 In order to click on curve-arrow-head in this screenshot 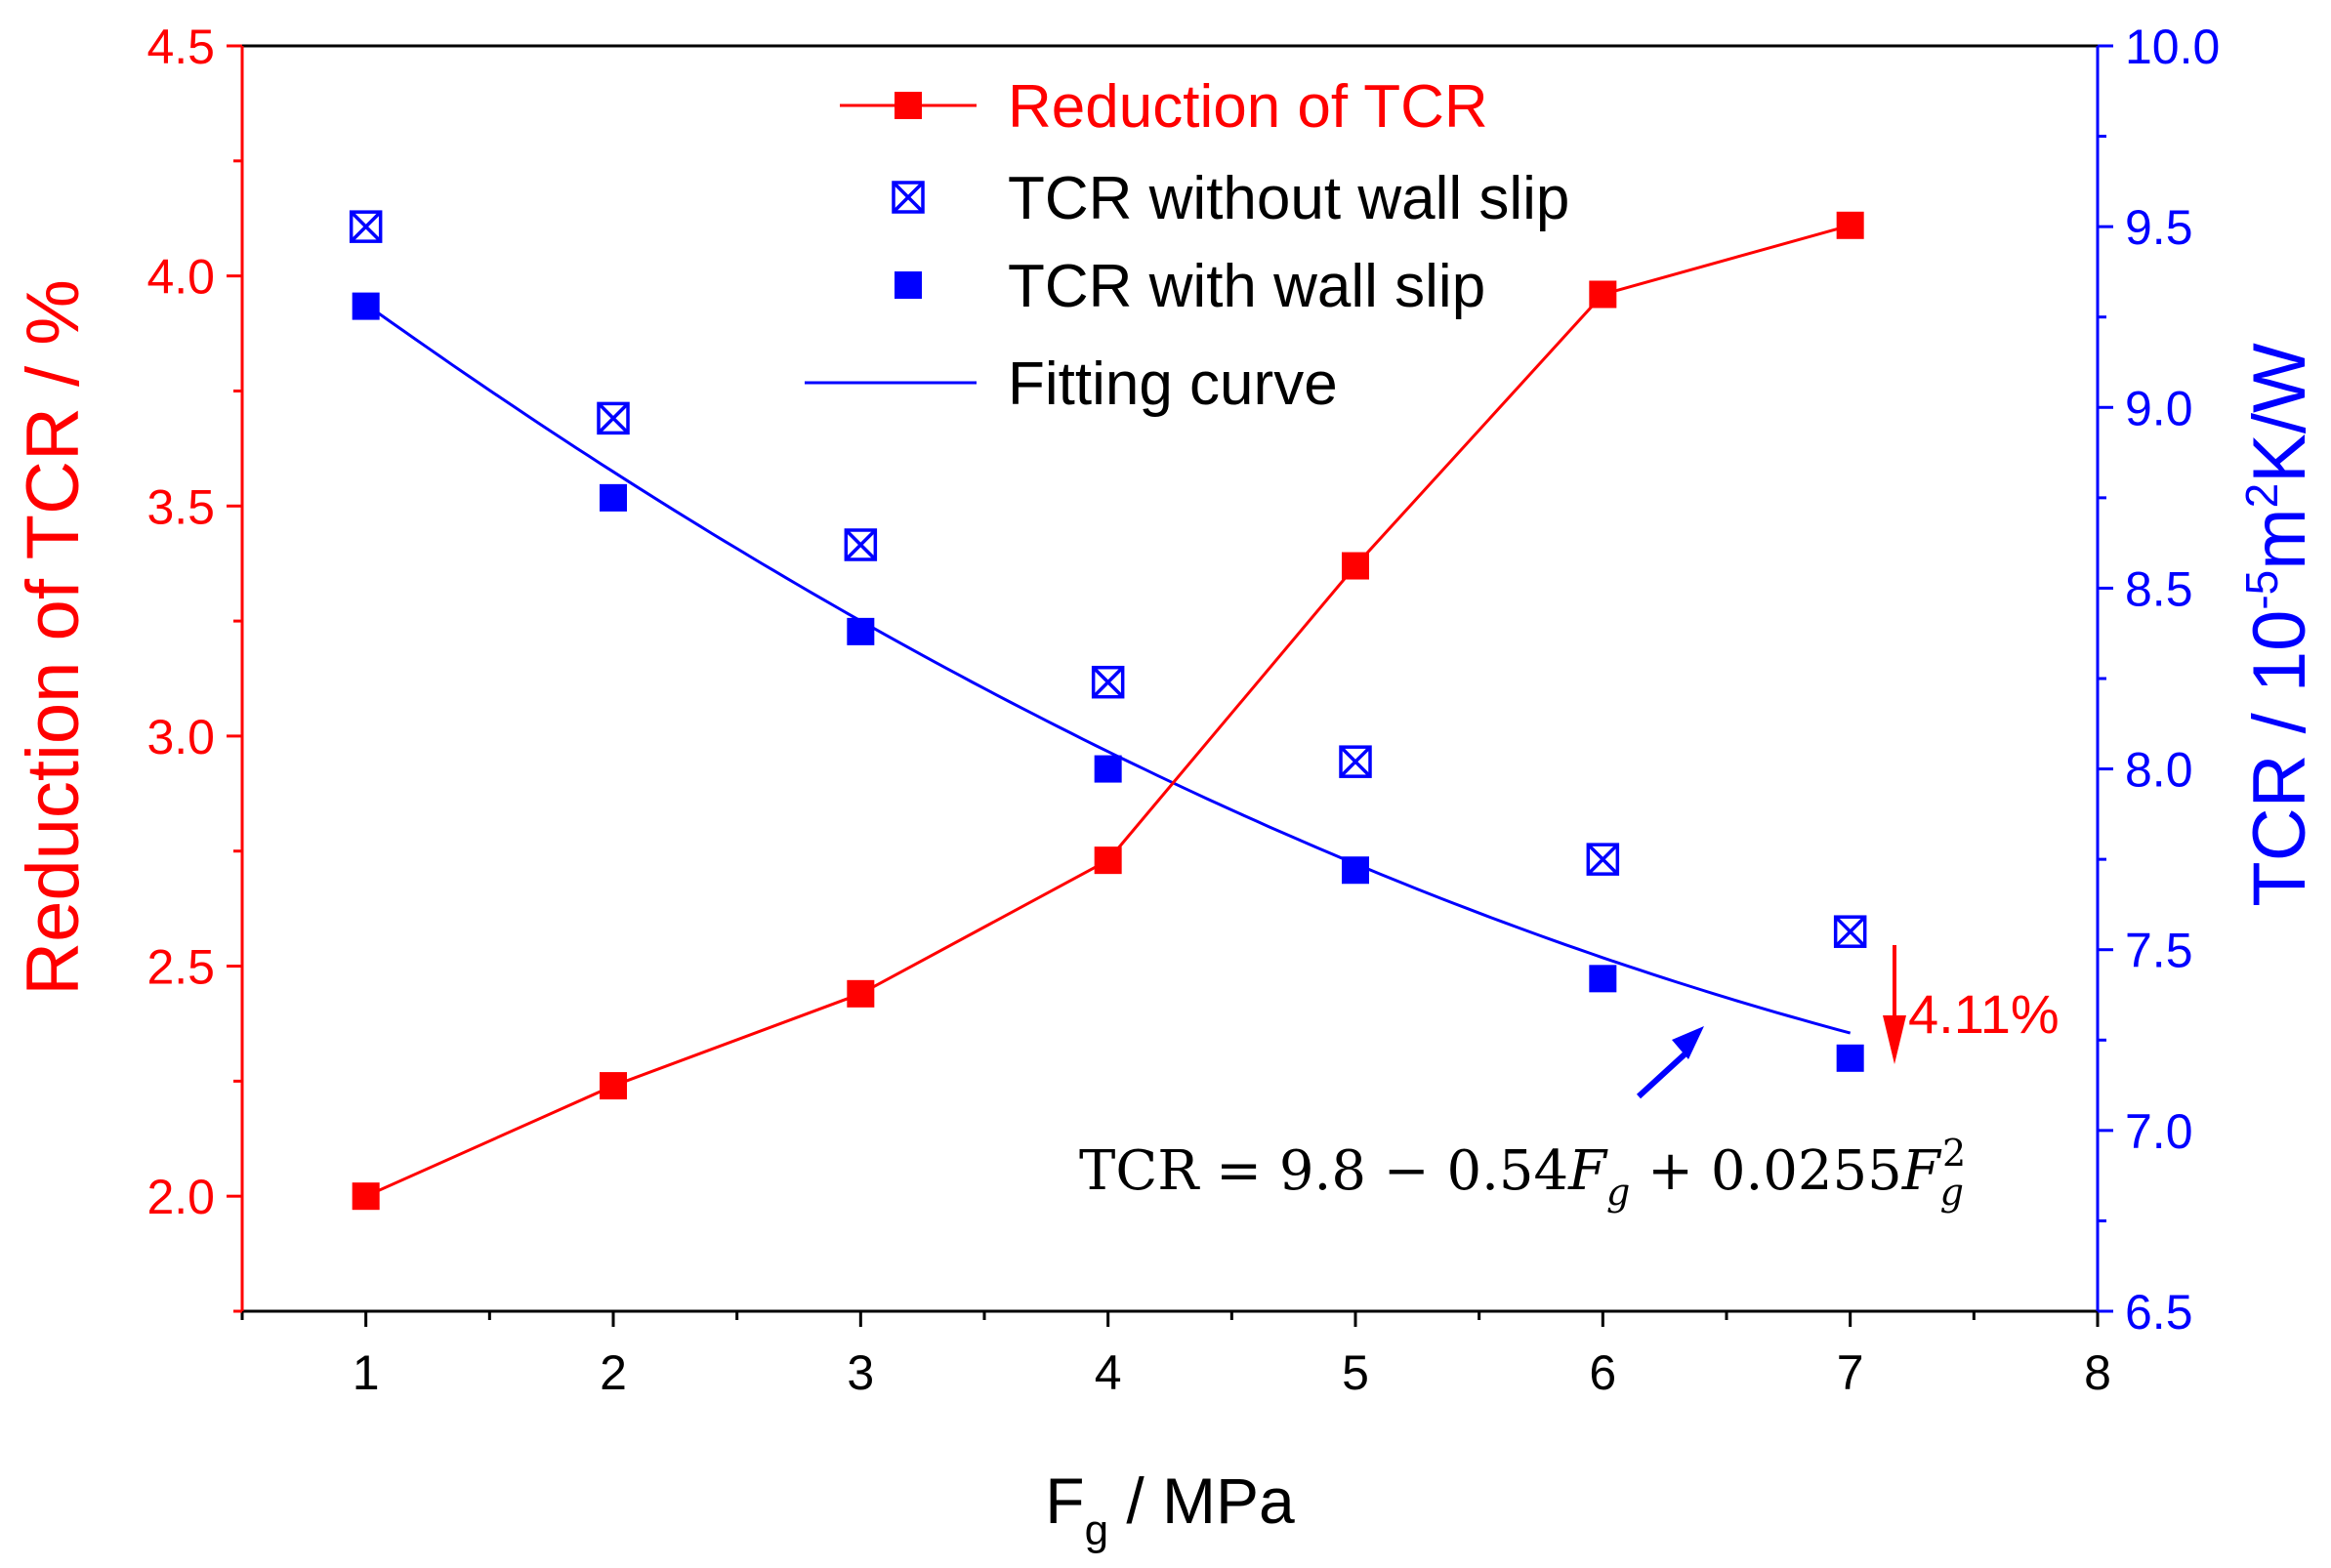, I will do `click(1688, 1042)`.